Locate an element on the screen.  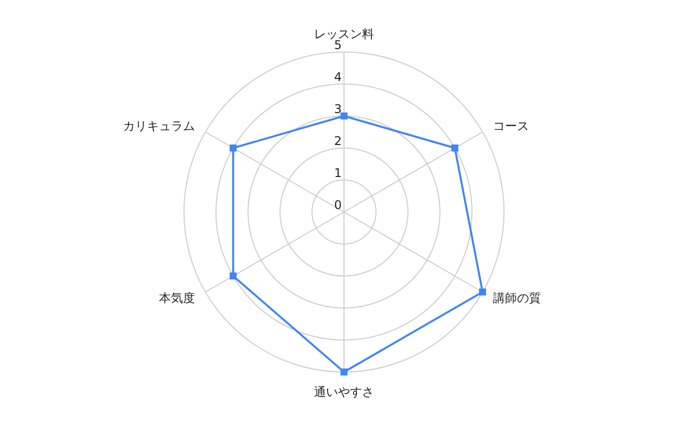
y-tick-label: 2 is located at coordinates (338, 141).